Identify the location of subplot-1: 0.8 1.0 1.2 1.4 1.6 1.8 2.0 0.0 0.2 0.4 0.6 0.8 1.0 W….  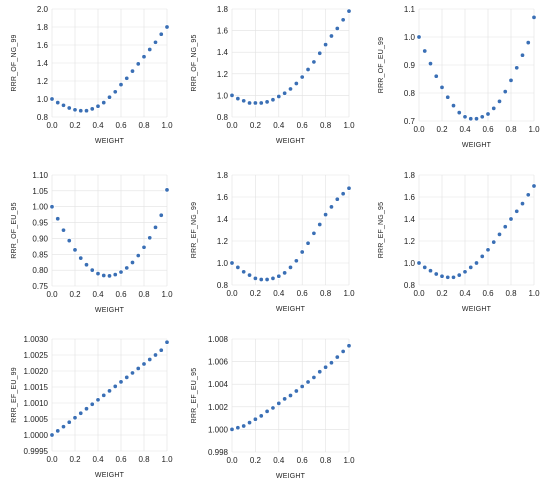
(92, 75).